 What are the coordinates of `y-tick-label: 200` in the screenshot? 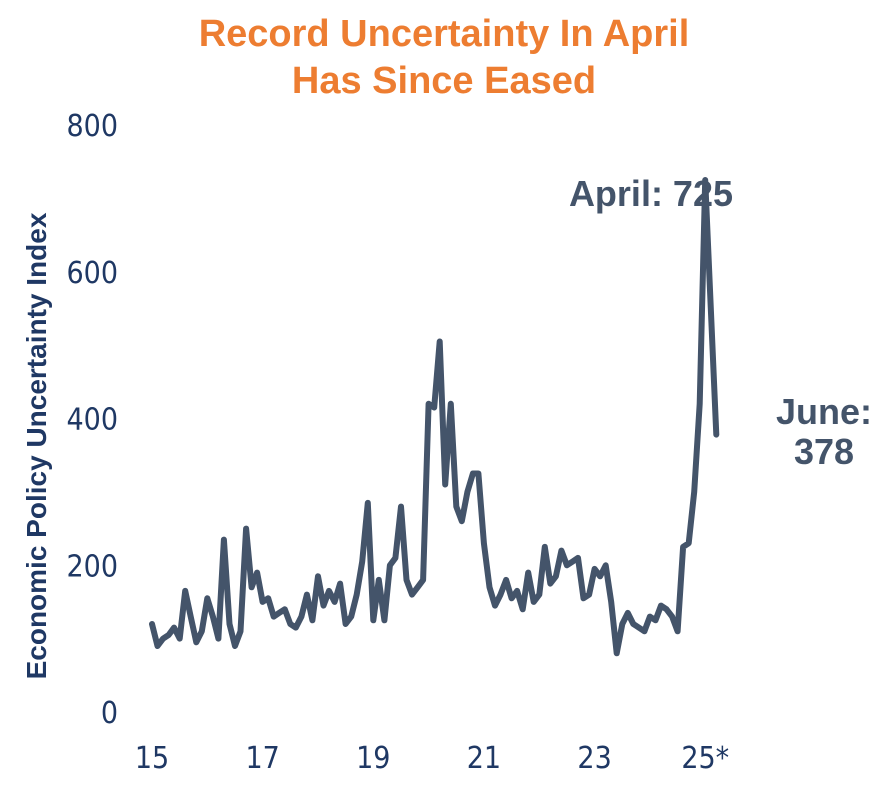 It's located at (92, 566).